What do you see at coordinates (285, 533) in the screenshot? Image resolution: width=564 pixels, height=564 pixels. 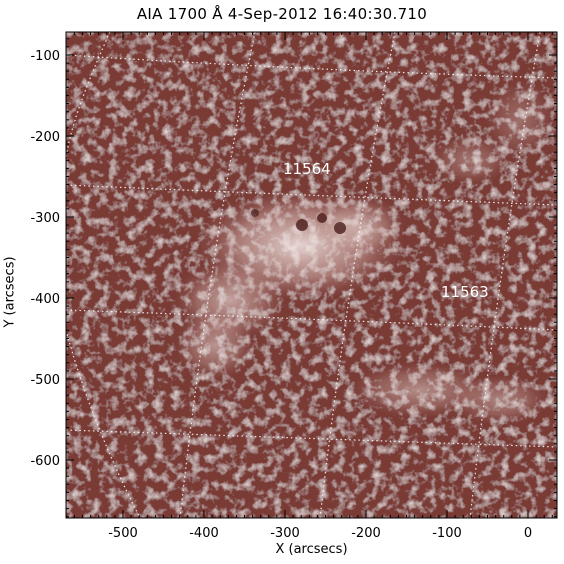 I see `x-tick-label: -300` at bounding box center [285, 533].